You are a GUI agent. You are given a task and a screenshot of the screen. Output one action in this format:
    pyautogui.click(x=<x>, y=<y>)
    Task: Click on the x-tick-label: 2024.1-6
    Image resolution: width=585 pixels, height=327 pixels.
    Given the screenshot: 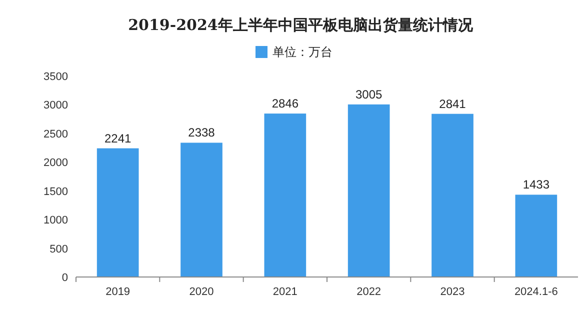 What is the action you would take?
    pyautogui.click(x=536, y=292)
    